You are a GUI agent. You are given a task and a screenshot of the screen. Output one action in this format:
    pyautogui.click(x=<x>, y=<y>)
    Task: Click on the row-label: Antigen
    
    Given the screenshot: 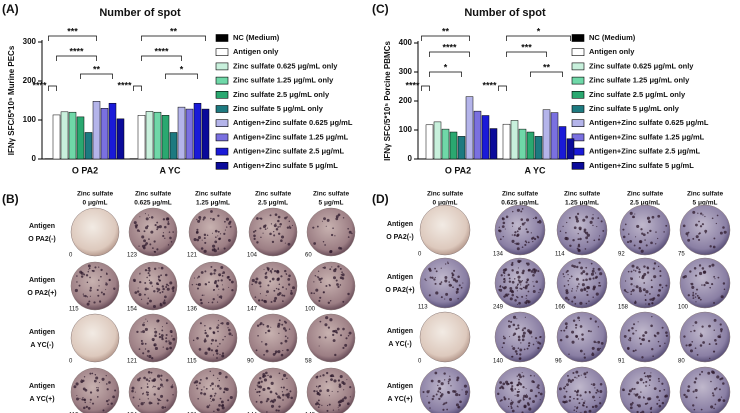 What is the action you would take?
    pyautogui.click(x=42, y=226)
    